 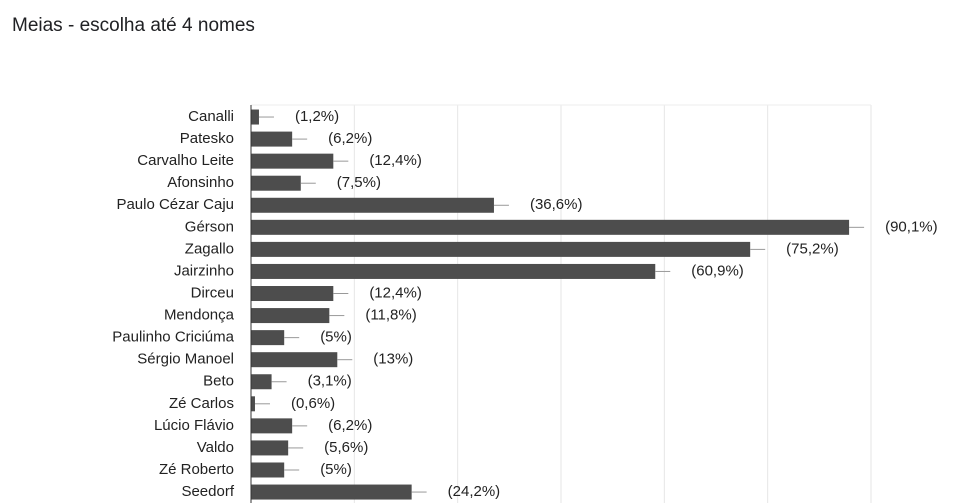 I want to click on data-label: (1,2%), so click(x=317, y=116).